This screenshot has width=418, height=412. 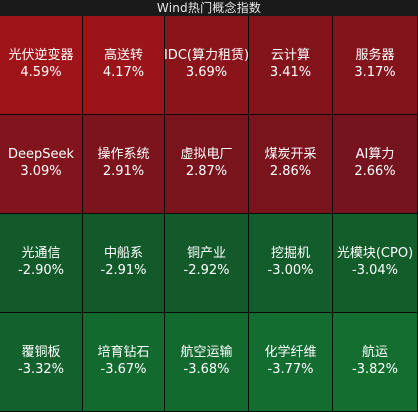 I want to click on concept-change-percent: 3.69%, so click(x=206, y=72).